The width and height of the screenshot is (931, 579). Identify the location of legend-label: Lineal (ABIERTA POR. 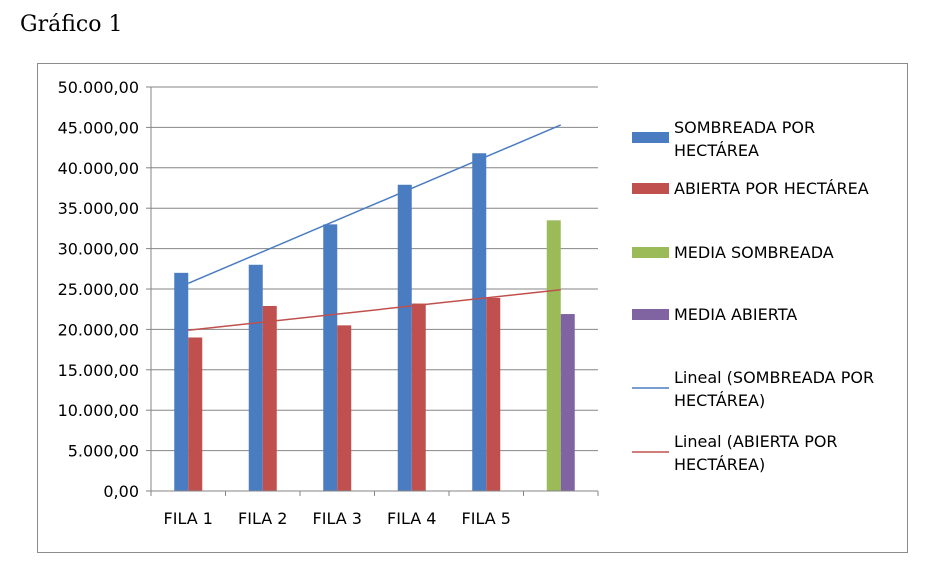
(756, 441).